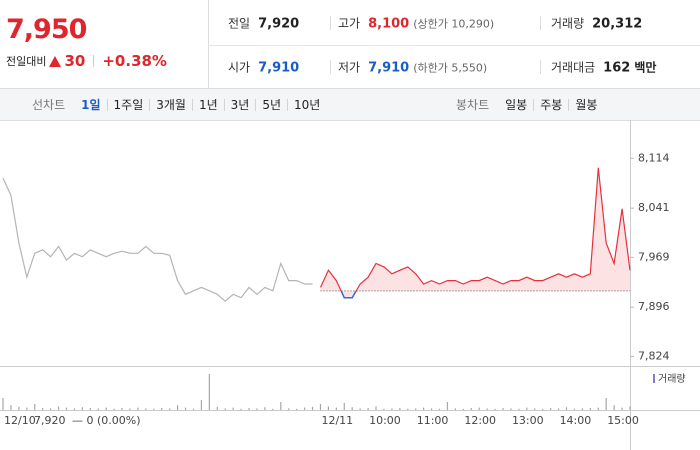 The image size is (700, 450). I want to click on stat: 거래대금 162 백만, so click(603, 67).